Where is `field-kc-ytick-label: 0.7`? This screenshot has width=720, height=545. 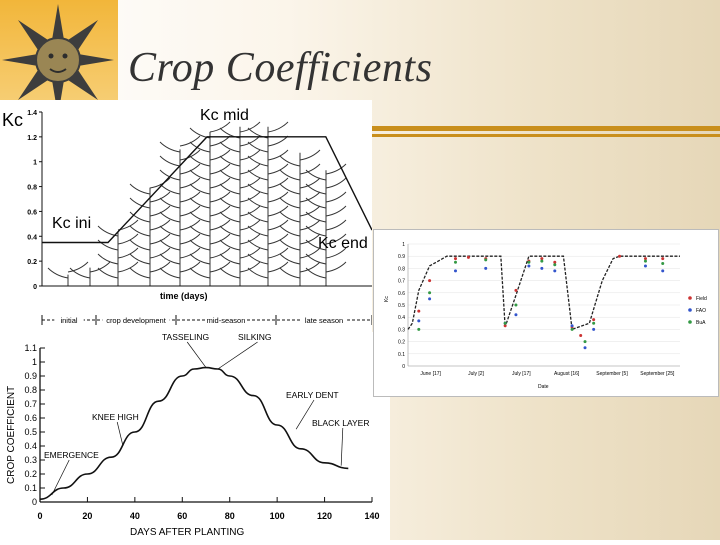 field-kc-ytick-label: 0.7 is located at coordinates (401, 282).